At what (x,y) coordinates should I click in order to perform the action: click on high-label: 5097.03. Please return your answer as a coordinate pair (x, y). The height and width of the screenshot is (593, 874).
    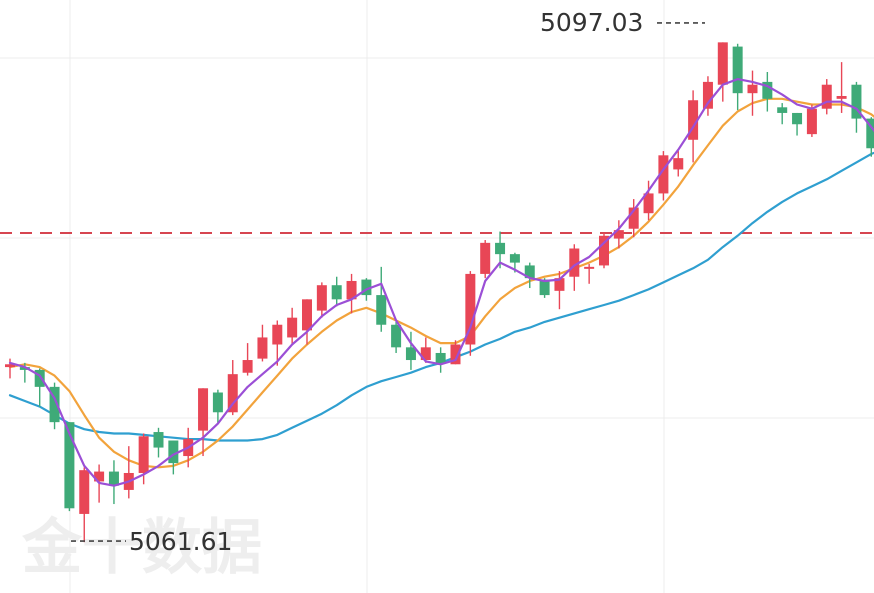
    Looking at the image, I should click on (591, 22).